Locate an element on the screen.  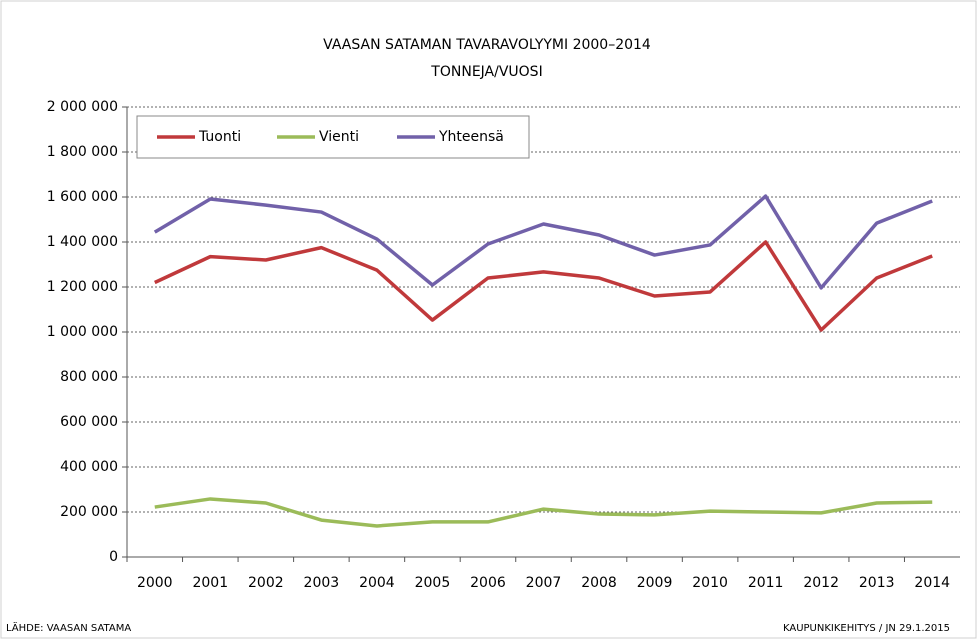
x-tick-label: 2007 is located at coordinates (544, 583).